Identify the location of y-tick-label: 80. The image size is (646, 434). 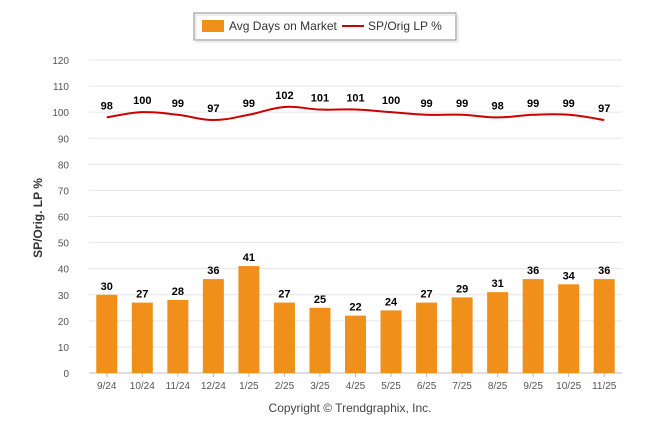
(64, 165).